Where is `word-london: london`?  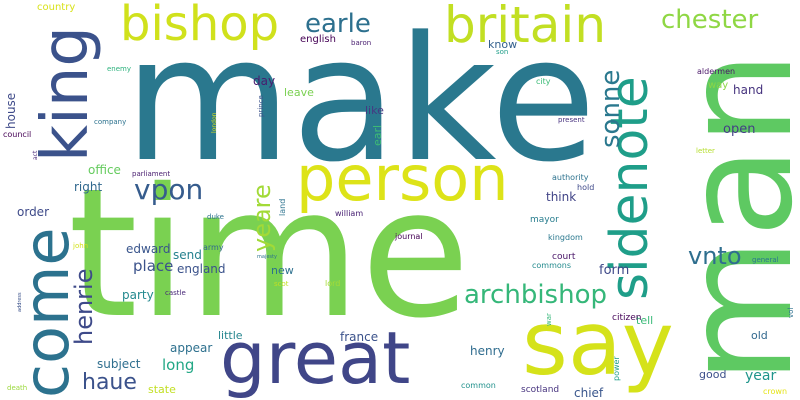 word-london: london is located at coordinates (214, 122).